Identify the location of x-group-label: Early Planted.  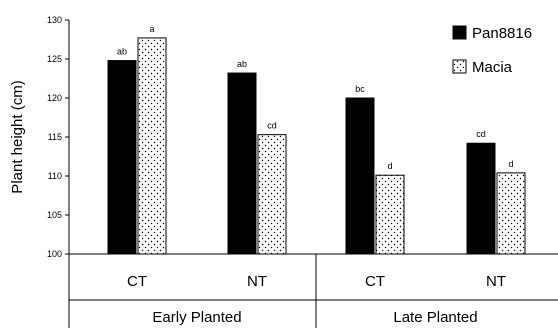
(196, 317).